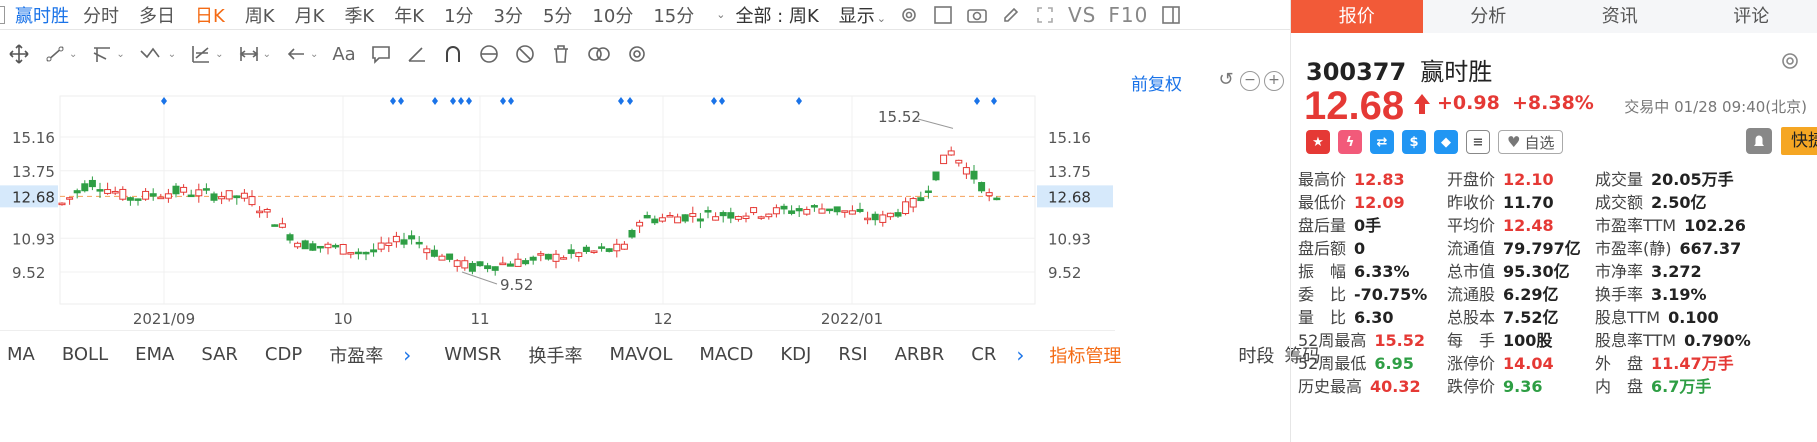 This screenshot has height=442, width=1817. Describe the element at coordinates (479, 319) in the screenshot. I see `x-tick-label: 11` at that location.